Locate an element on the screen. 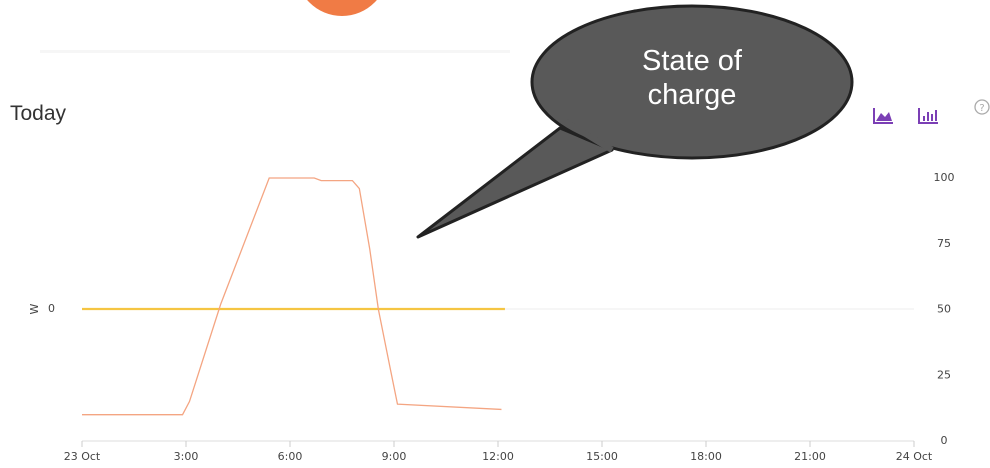 This screenshot has width=990, height=468. y2-tick-label: 0 is located at coordinates (944, 440).